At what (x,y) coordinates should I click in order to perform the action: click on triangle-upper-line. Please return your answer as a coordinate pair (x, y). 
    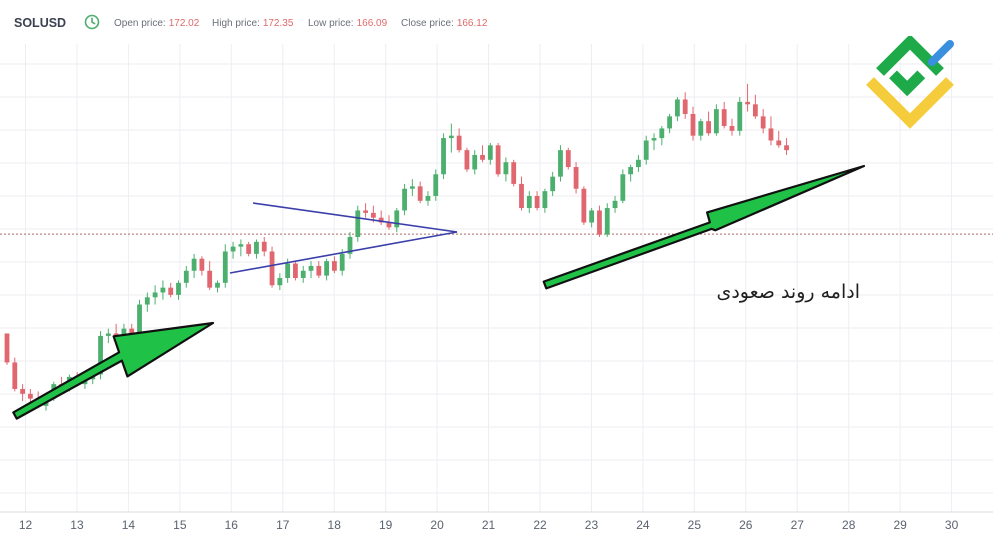
    Looking at the image, I should click on (355, 217).